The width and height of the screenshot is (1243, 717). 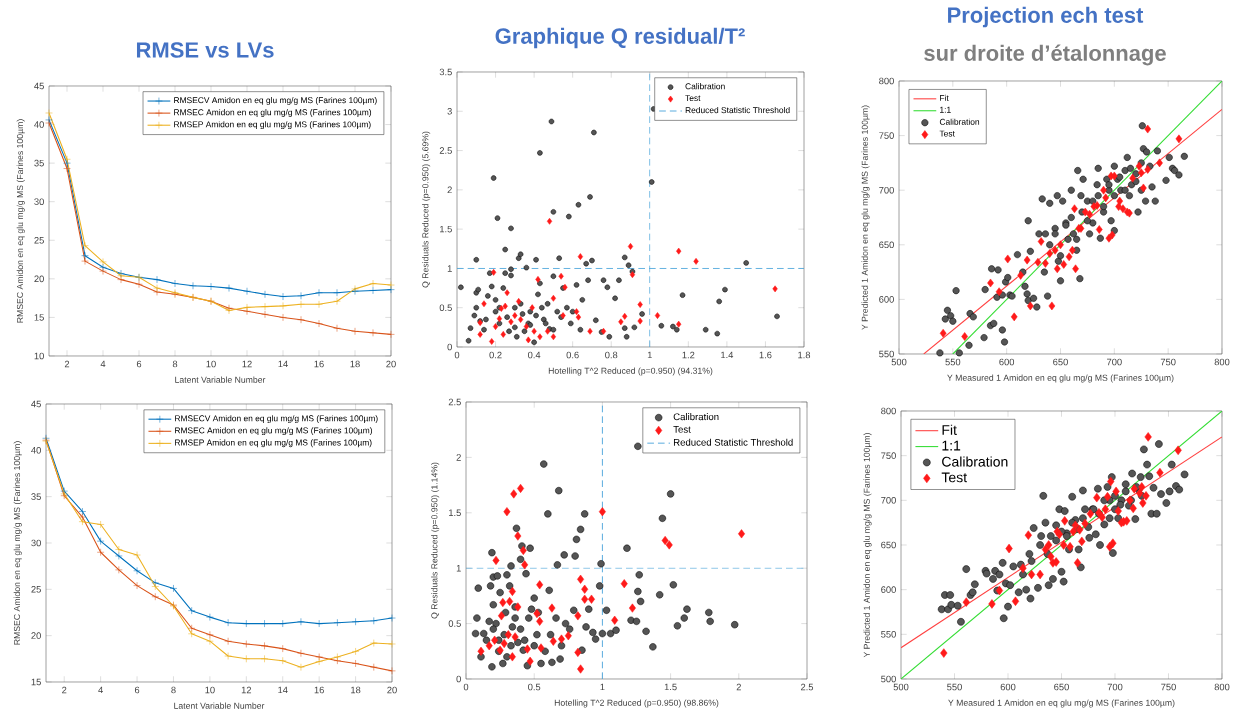 I want to click on x-tick-label: 2.5, so click(x=807, y=687).